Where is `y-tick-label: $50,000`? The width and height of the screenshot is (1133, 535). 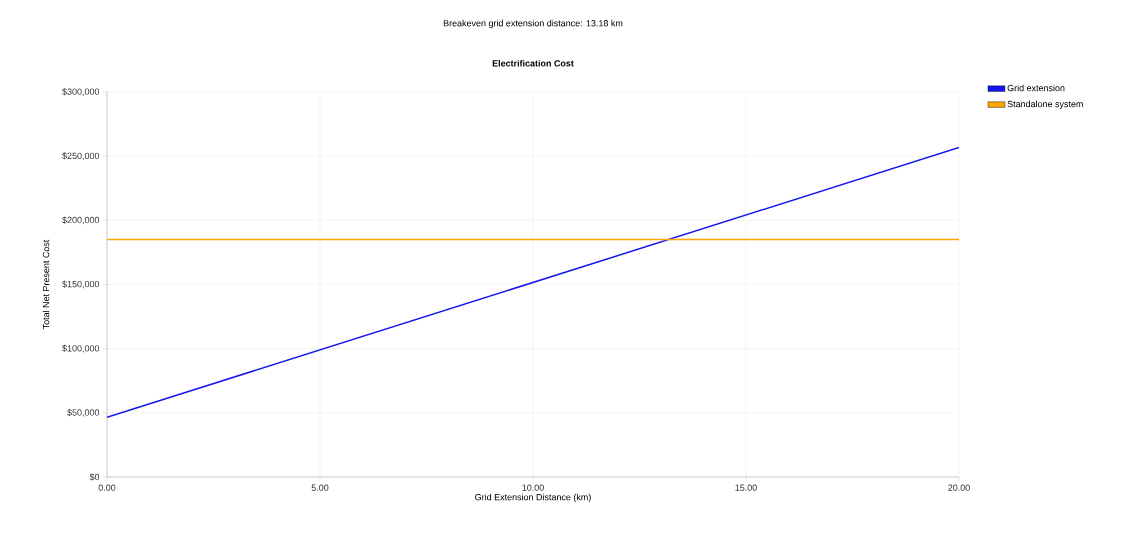
y-tick-label: $50,000 is located at coordinates (83, 412).